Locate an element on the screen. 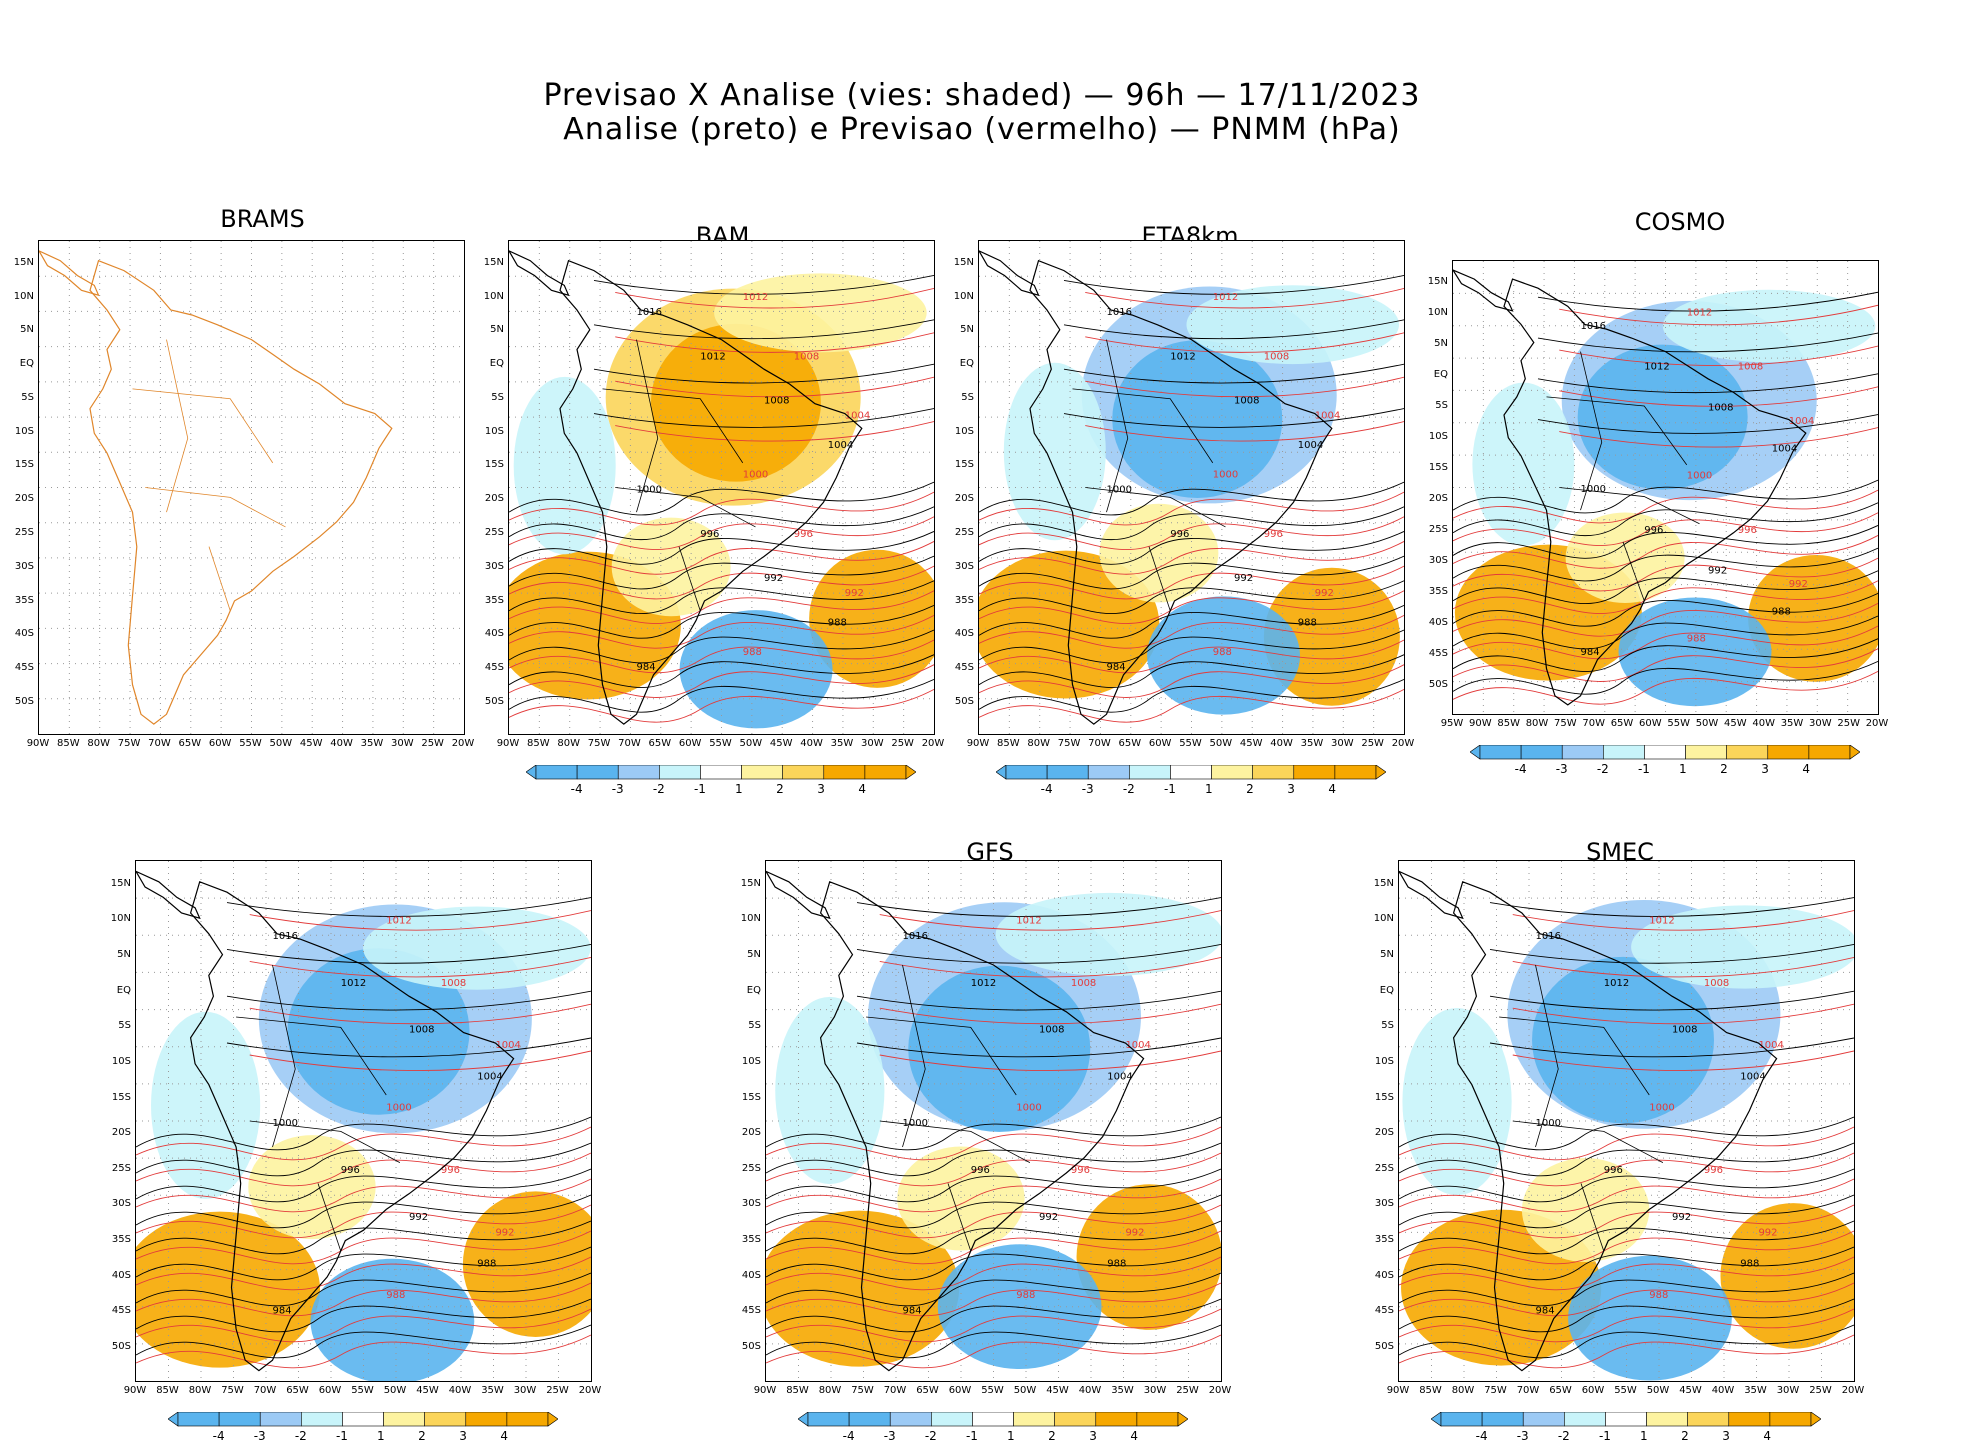 The width and height of the screenshot is (1964, 1443). isobar-label-forecast: 1004 is located at coordinates (1137, 1045).